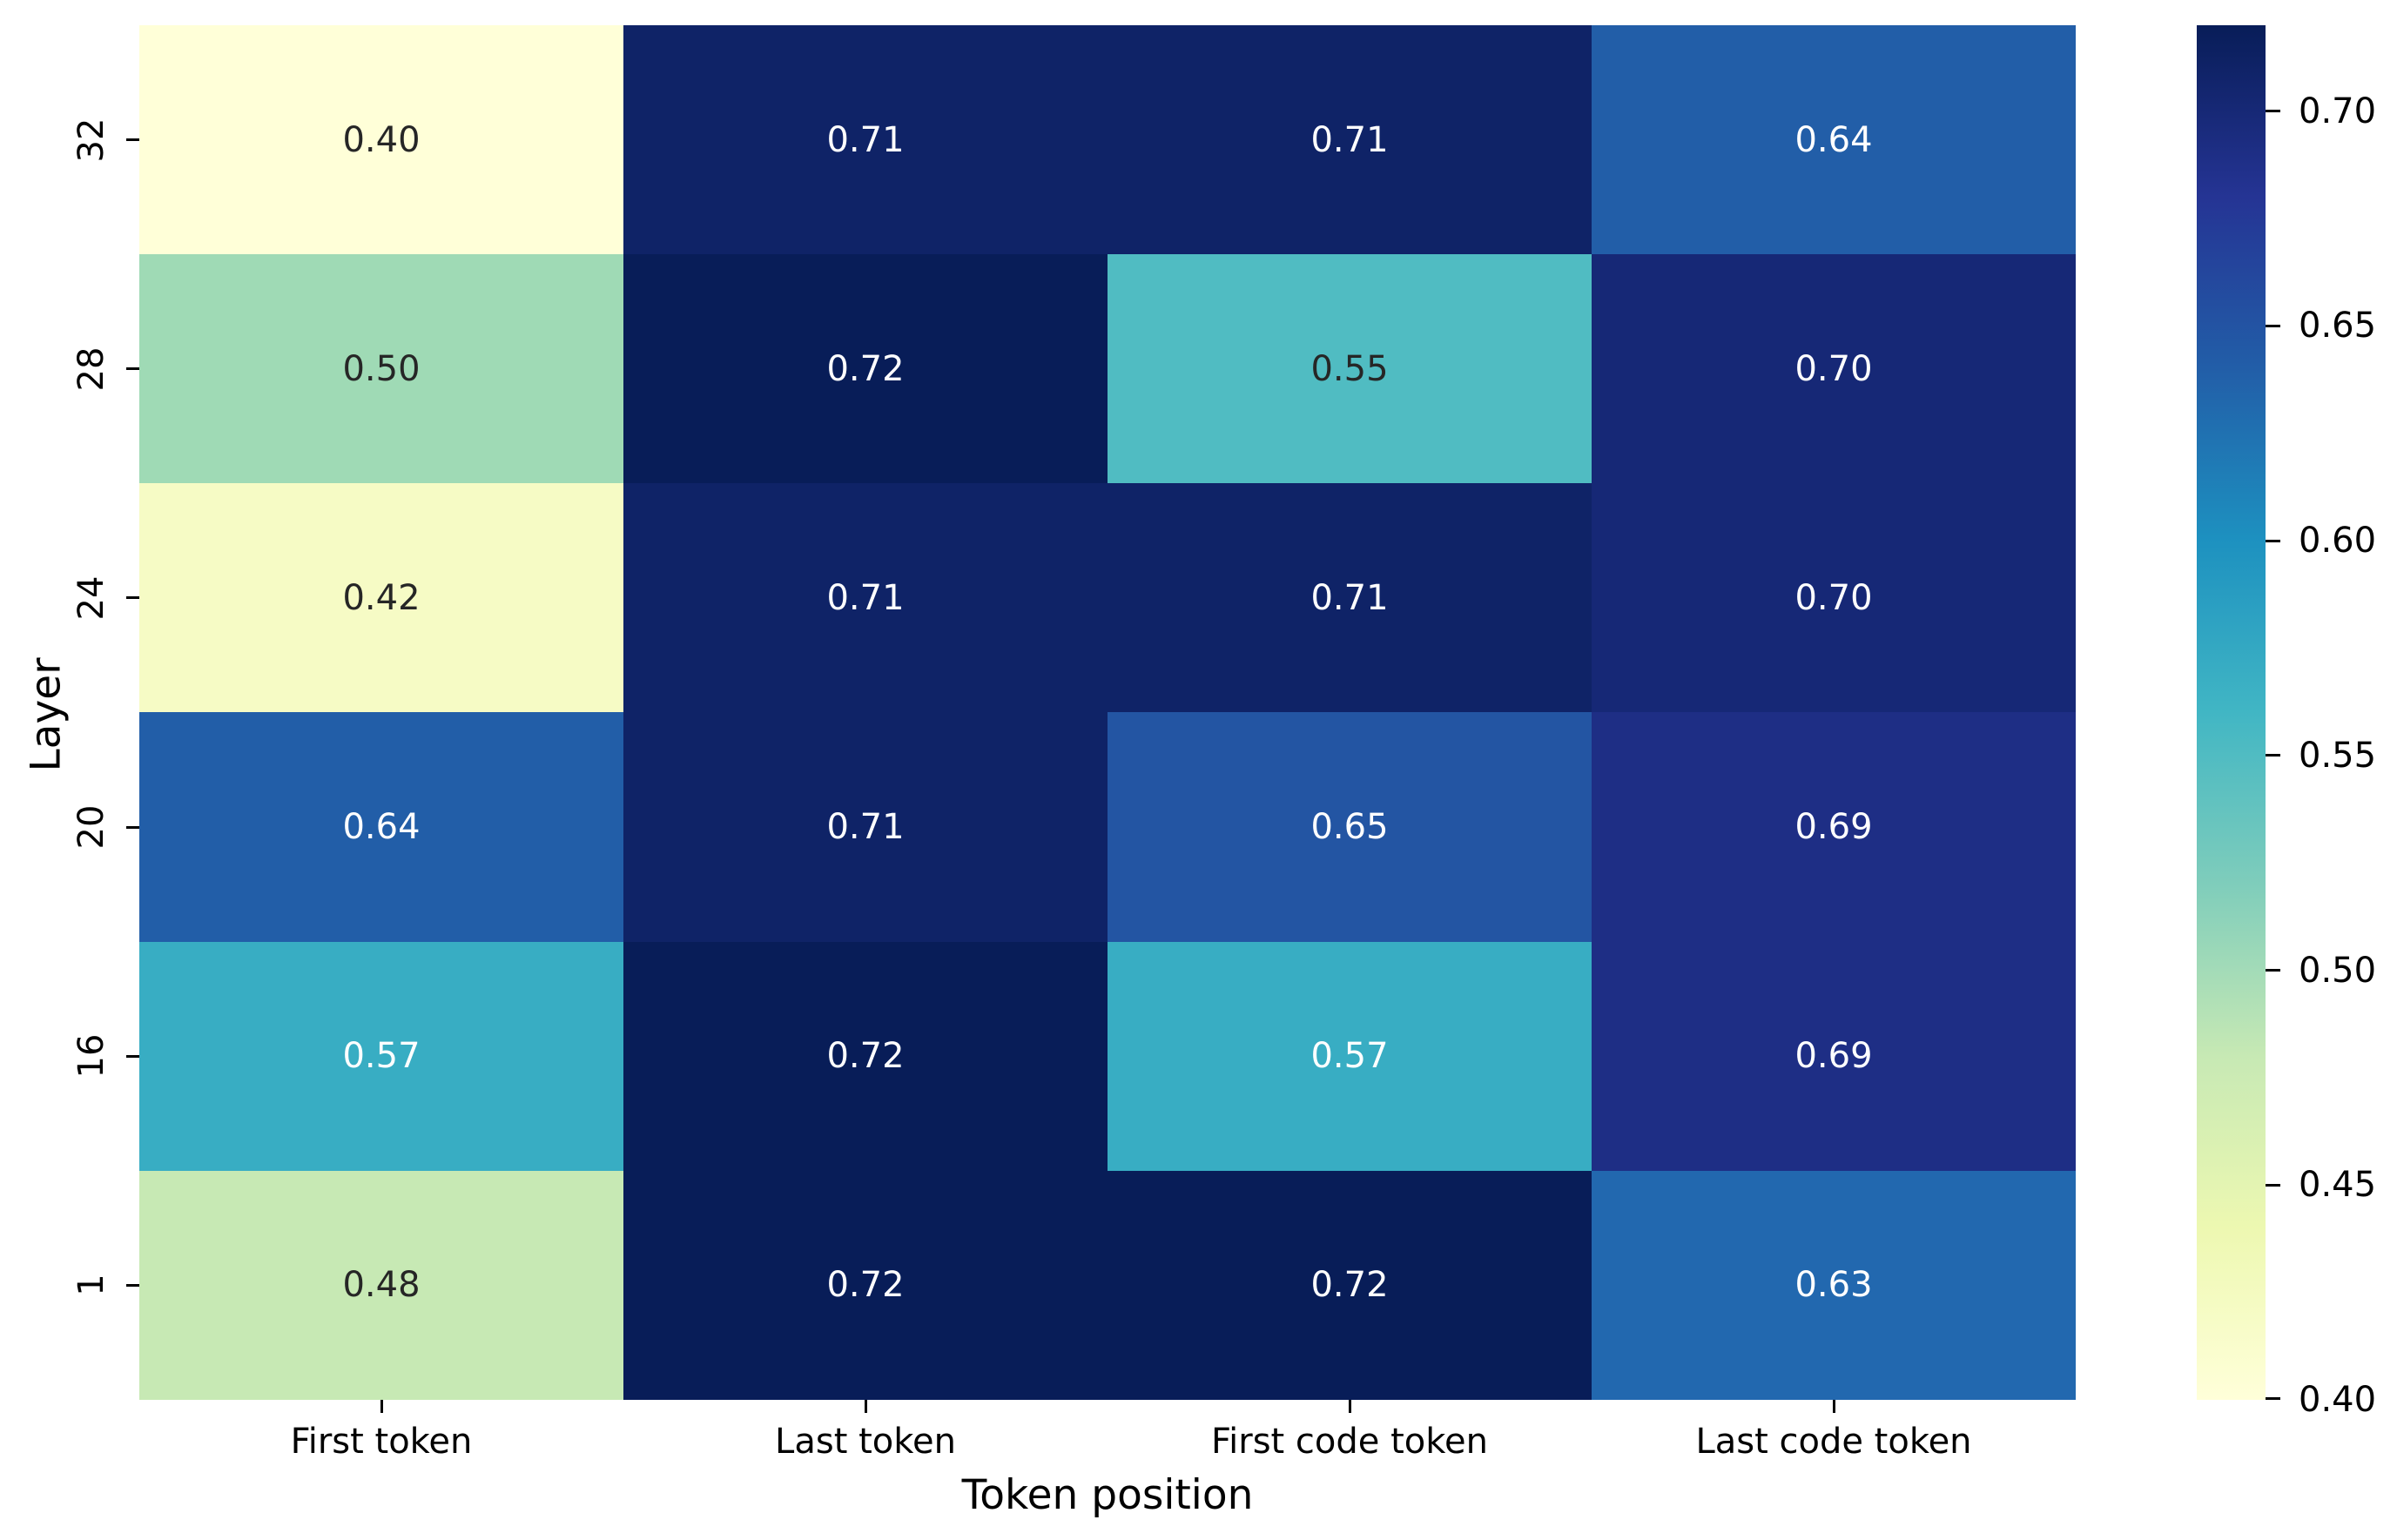 This screenshot has height=1540, width=2397. I want to click on y-tick-label: 20, so click(91, 827).